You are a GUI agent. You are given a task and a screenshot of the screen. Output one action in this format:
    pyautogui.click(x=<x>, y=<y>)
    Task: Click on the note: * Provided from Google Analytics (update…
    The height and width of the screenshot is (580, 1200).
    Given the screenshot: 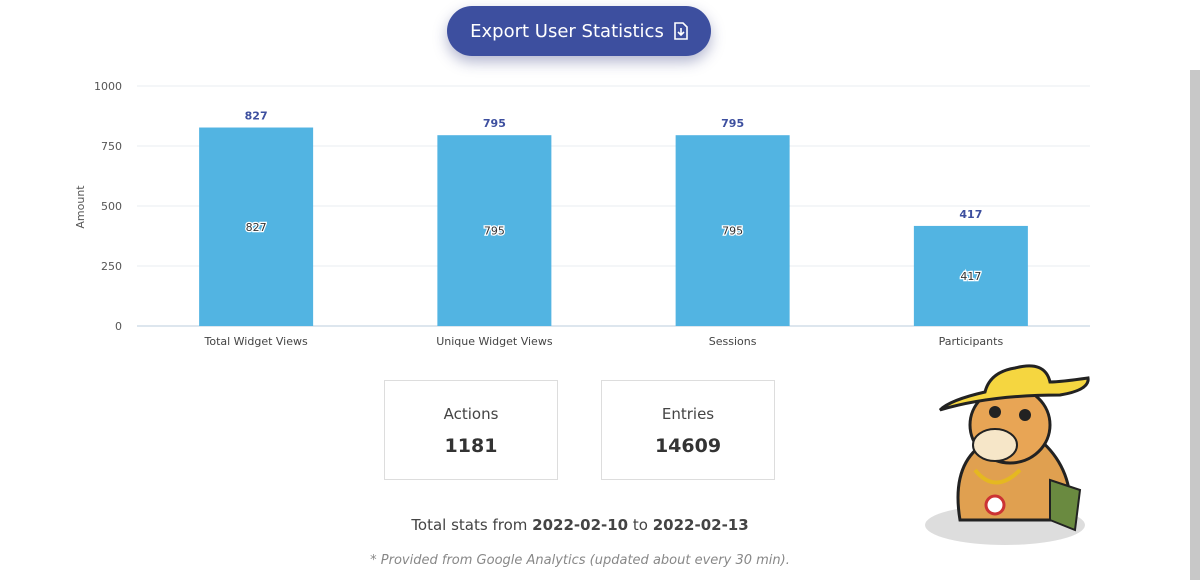 What is the action you would take?
    pyautogui.click(x=580, y=560)
    